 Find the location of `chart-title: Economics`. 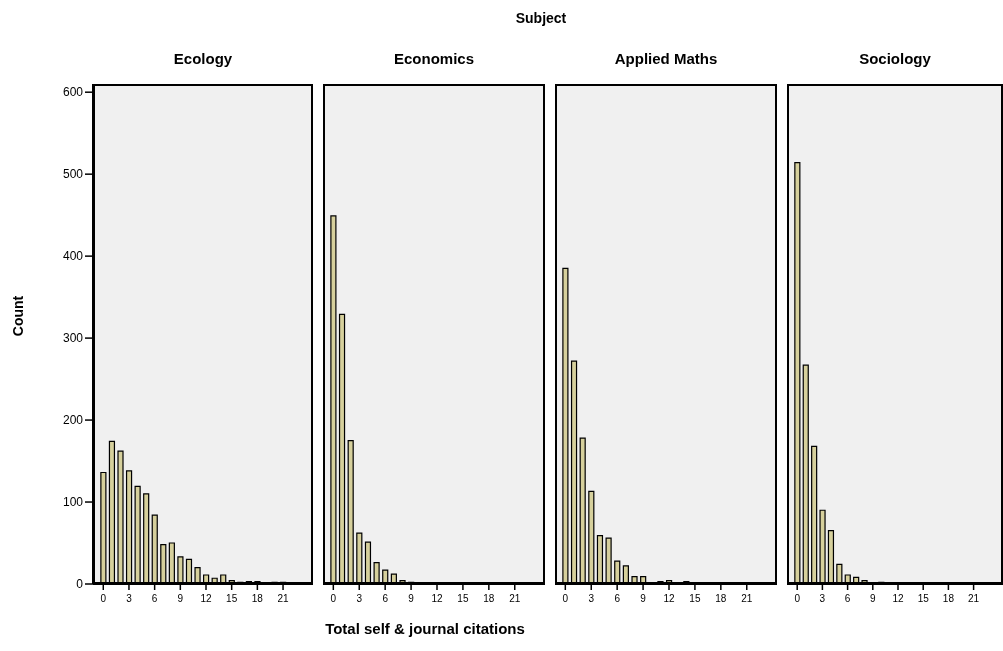

chart-title: Economics is located at coordinates (434, 58).